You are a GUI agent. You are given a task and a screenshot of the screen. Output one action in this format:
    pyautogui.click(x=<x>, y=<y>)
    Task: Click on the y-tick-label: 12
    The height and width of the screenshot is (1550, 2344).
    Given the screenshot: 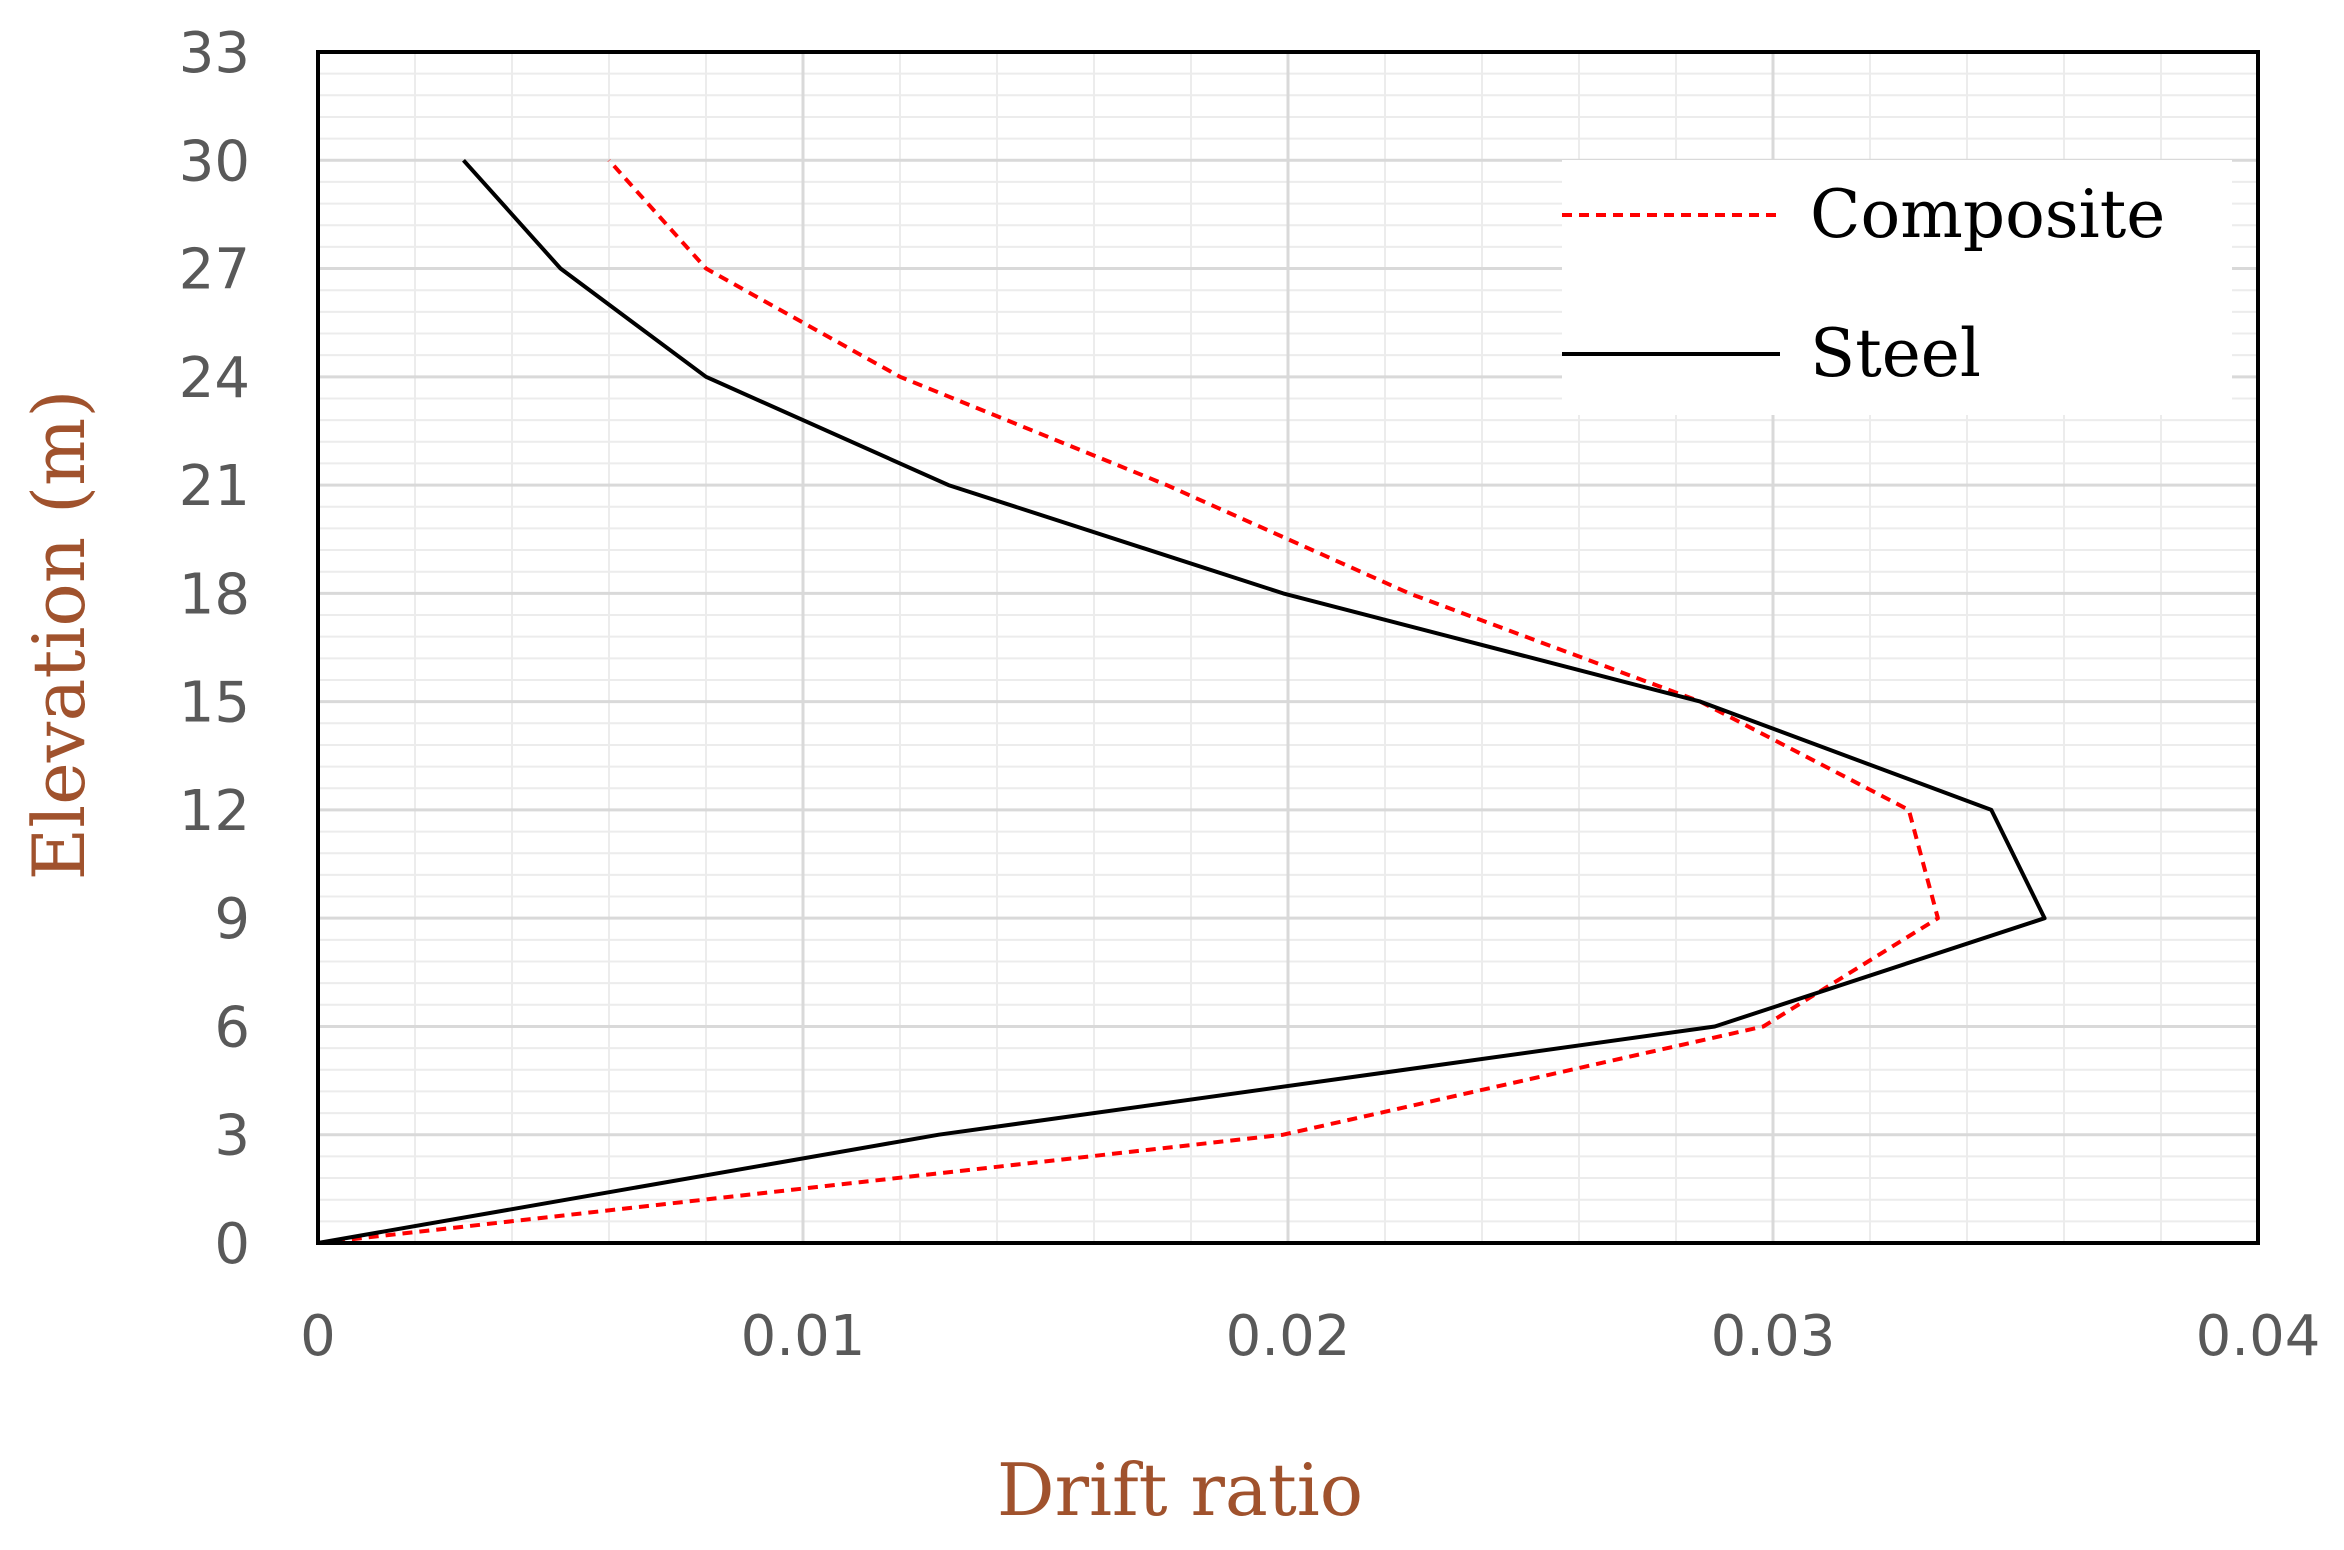 What is the action you would take?
    pyautogui.click(x=214, y=811)
    